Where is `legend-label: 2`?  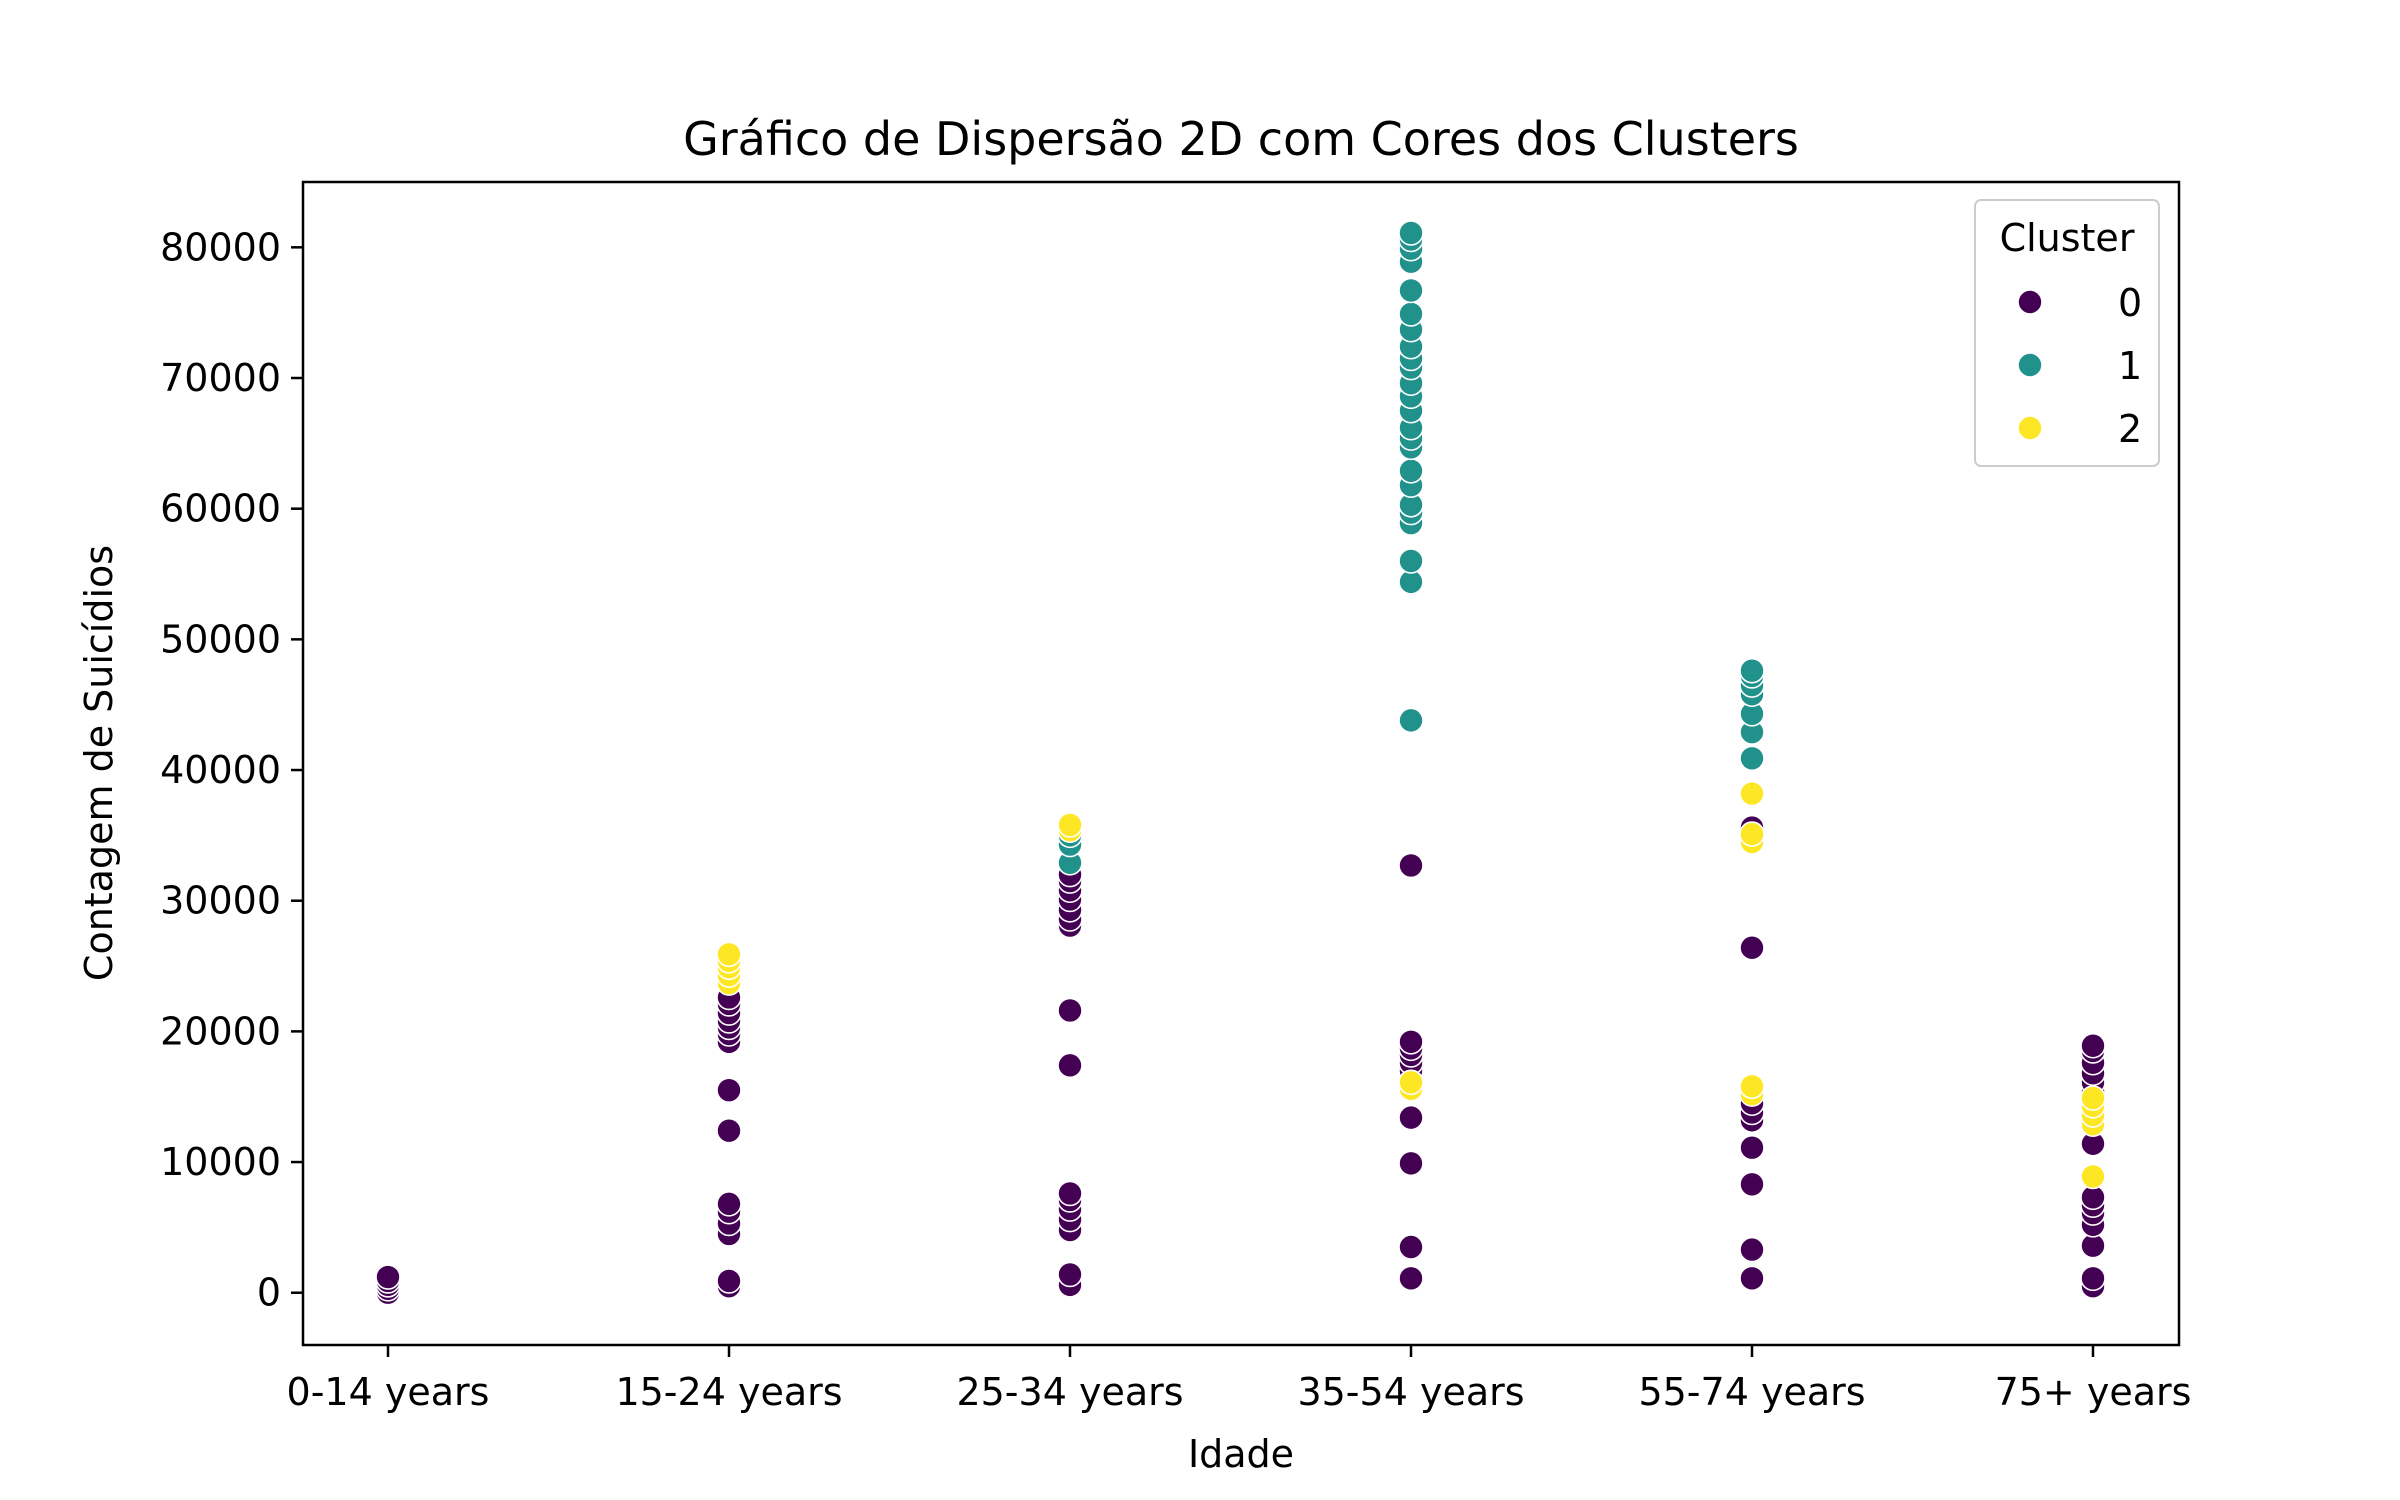
legend-label: 2 is located at coordinates (2130, 429).